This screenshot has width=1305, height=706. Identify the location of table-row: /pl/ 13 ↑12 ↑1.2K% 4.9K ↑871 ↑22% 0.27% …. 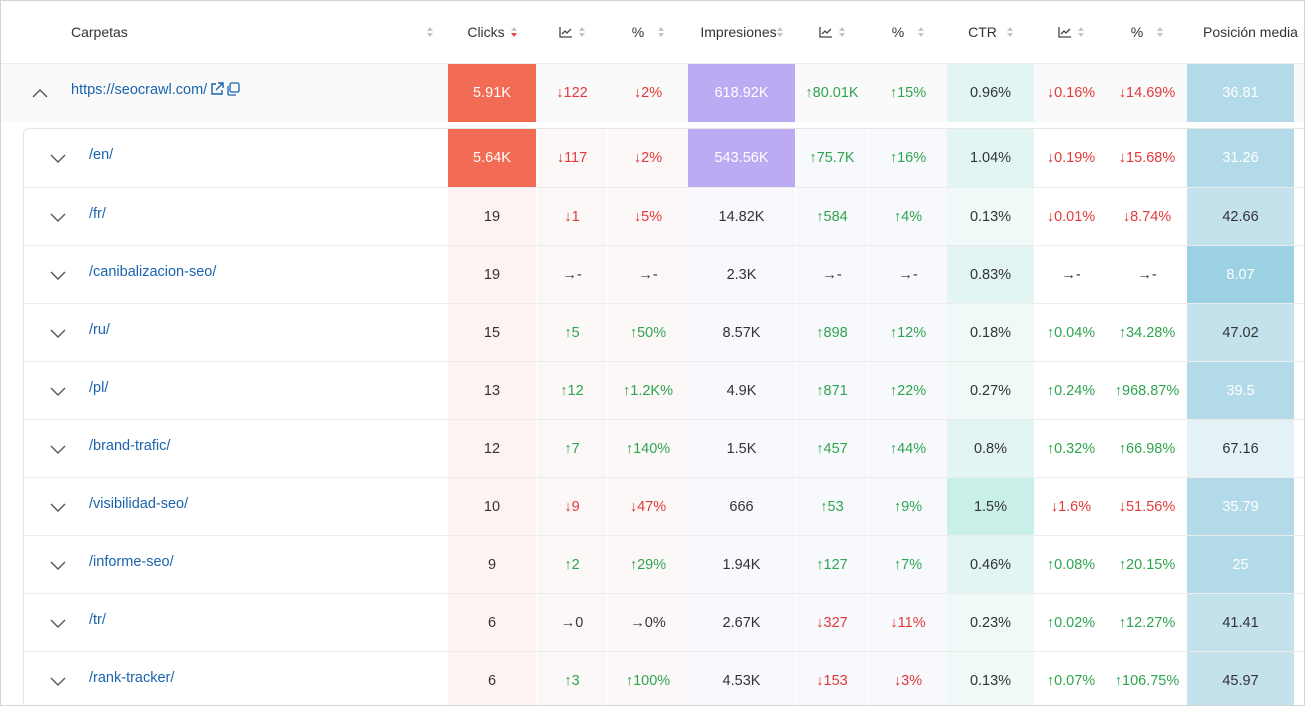
(663, 390).